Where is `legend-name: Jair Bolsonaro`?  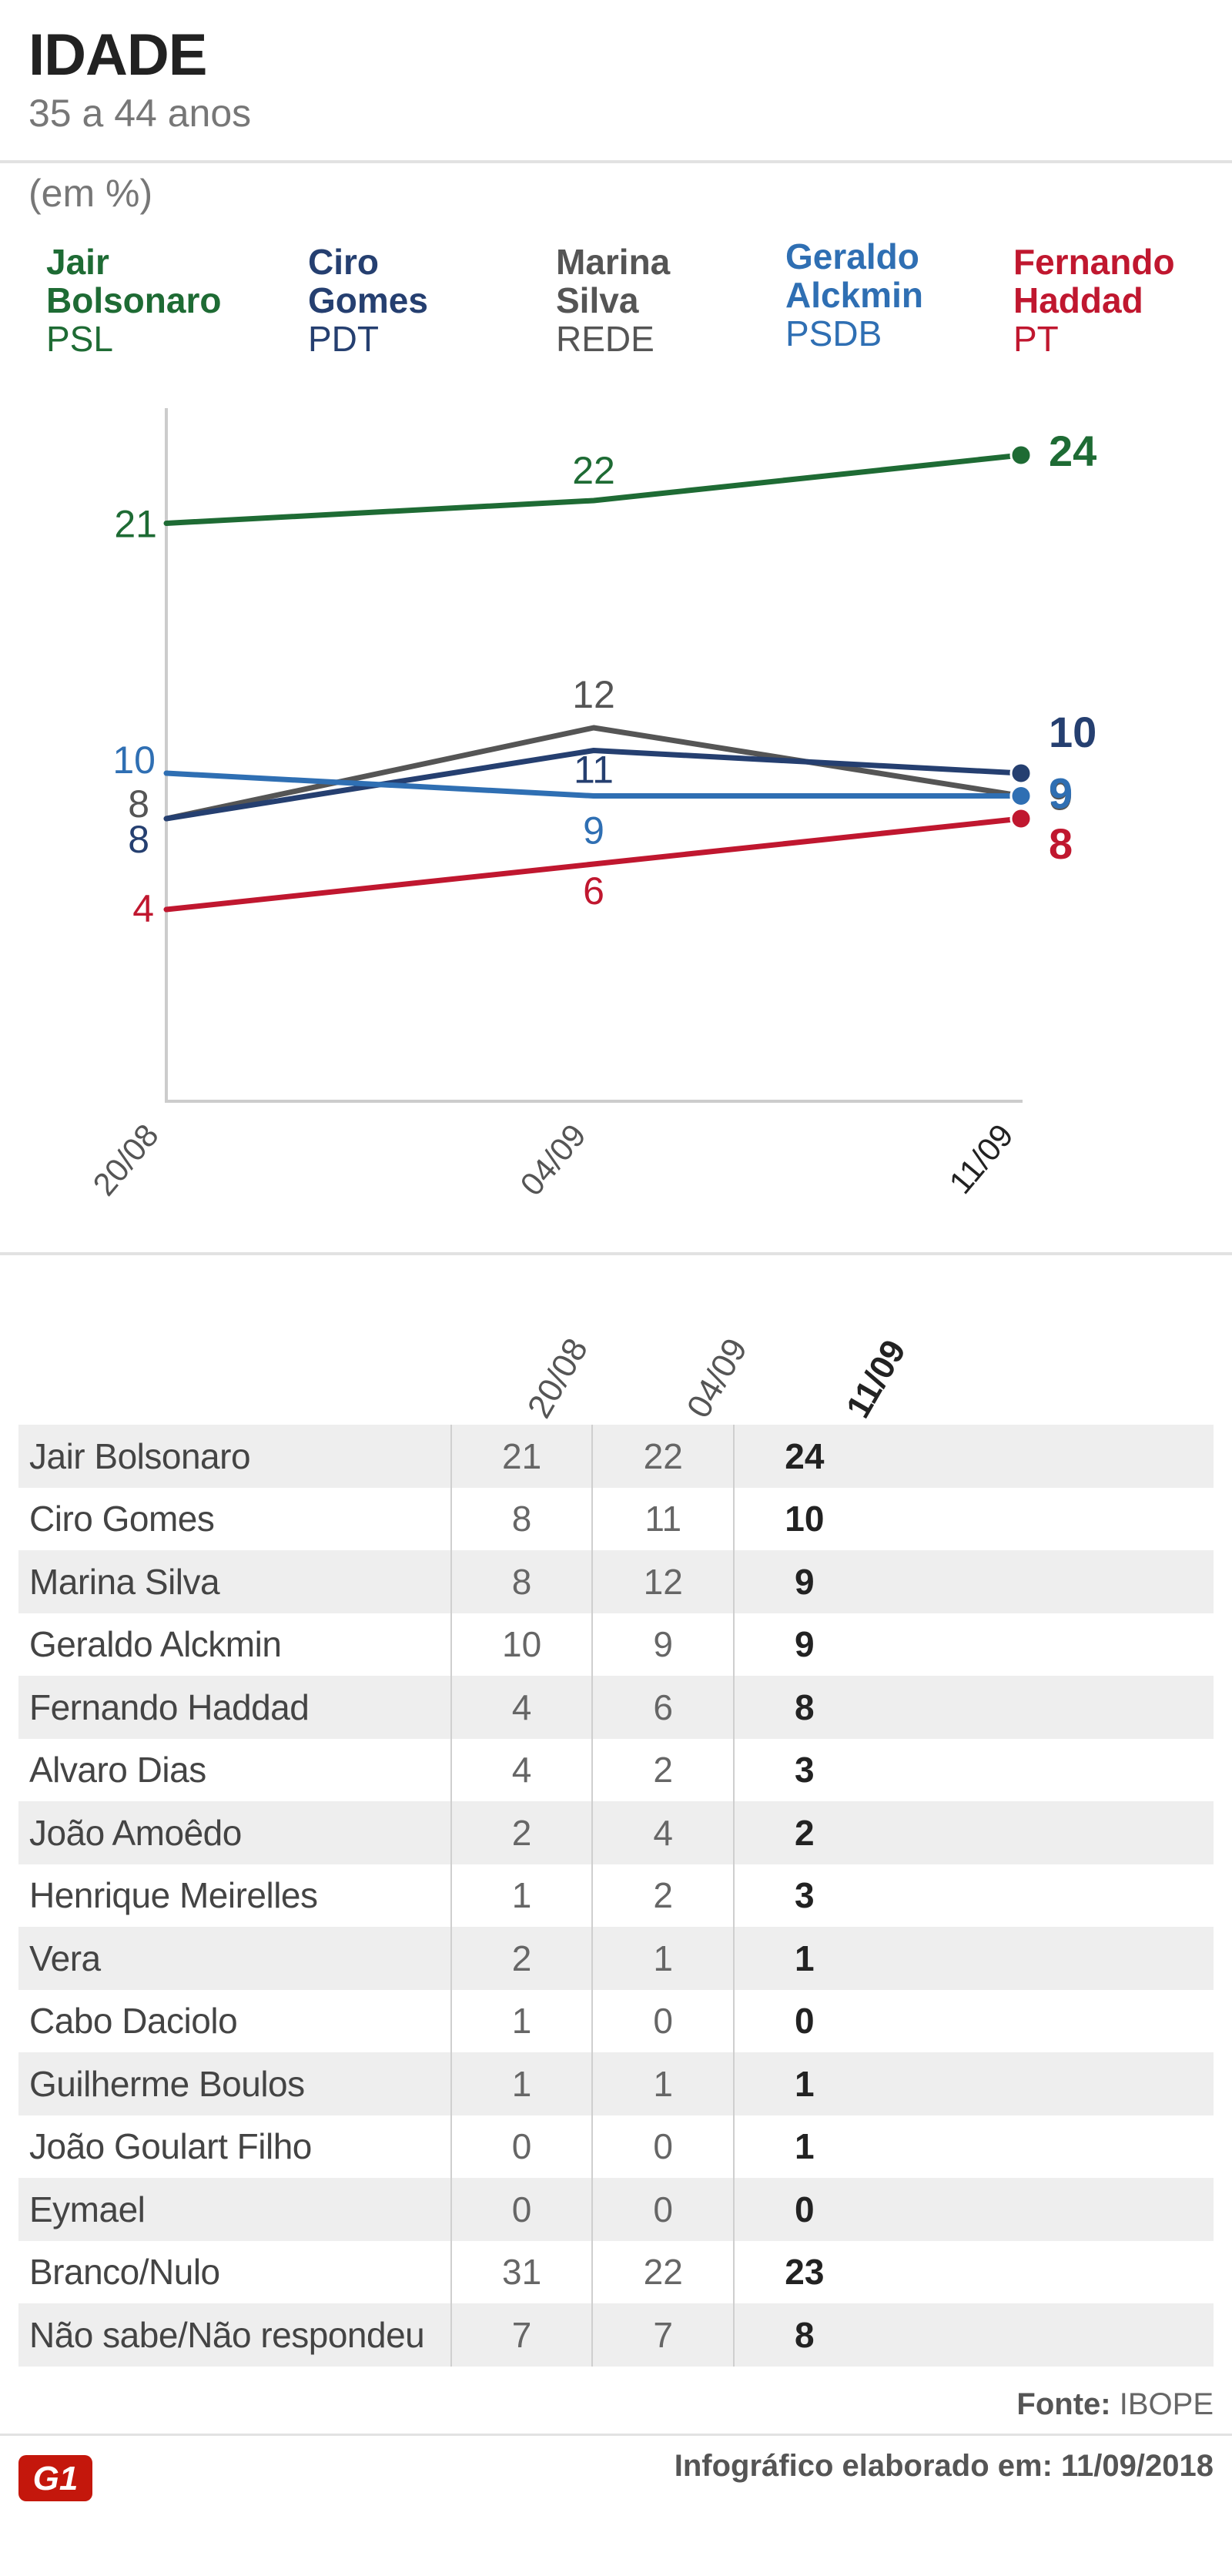 legend-name: Jair Bolsonaro is located at coordinates (134, 281).